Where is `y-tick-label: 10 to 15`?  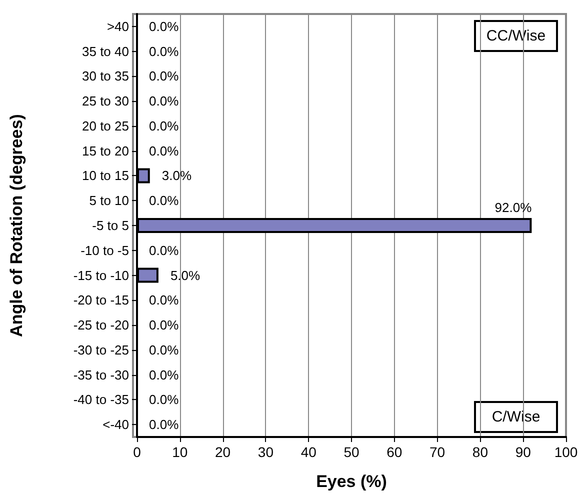
y-tick-label: 10 to 15 is located at coordinates (105, 176).